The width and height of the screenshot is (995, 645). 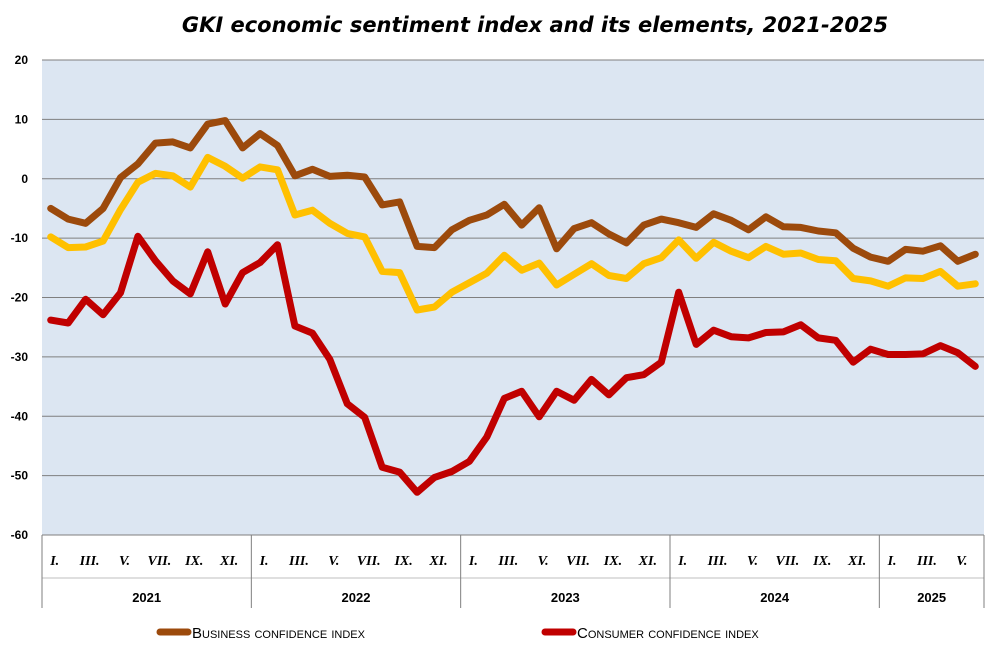 I want to click on y-tick-label: -10, so click(x=20, y=238).